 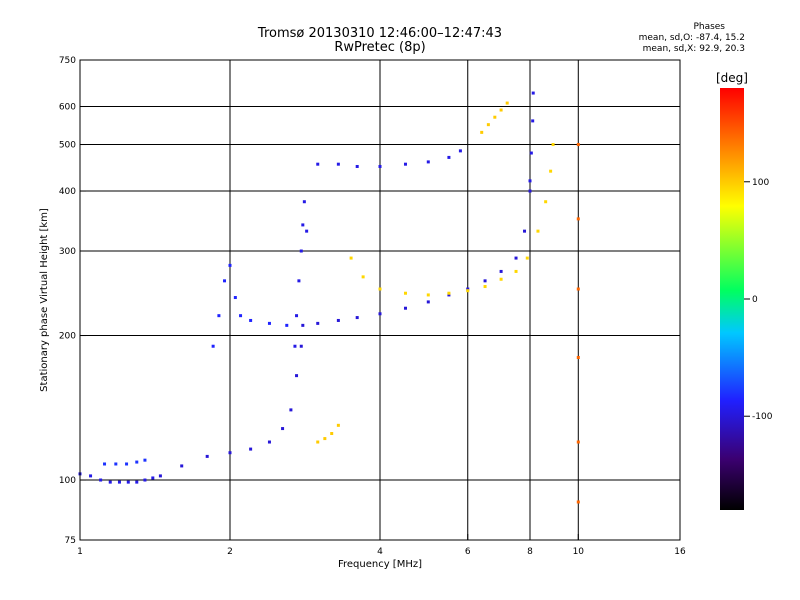 What do you see at coordinates (67, 108) in the screenshot?
I see `y-tick-label: 600` at bounding box center [67, 108].